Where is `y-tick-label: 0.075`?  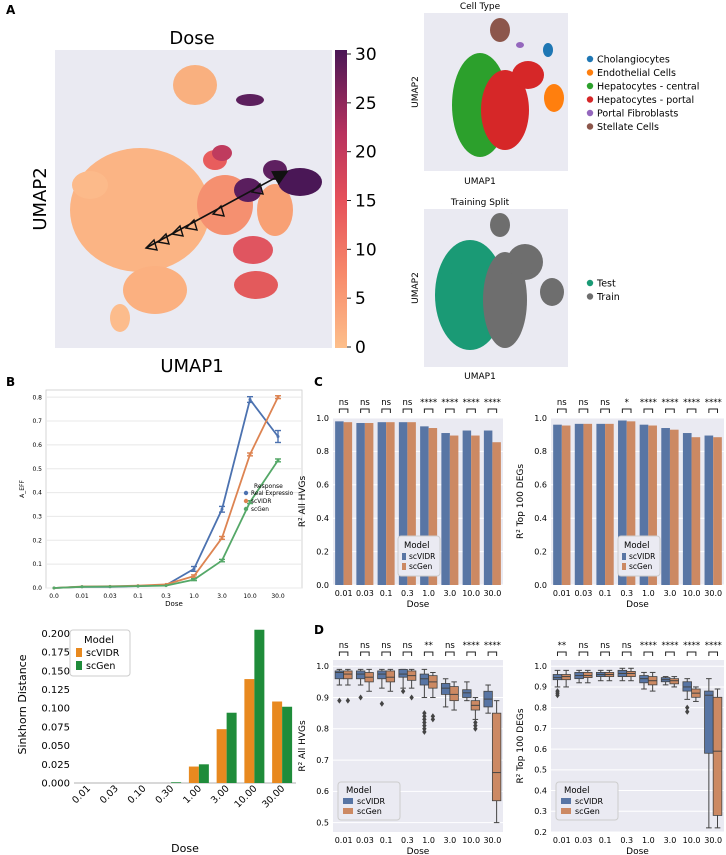 y-tick-label: 0.075 is located at coordinates (55, 727).